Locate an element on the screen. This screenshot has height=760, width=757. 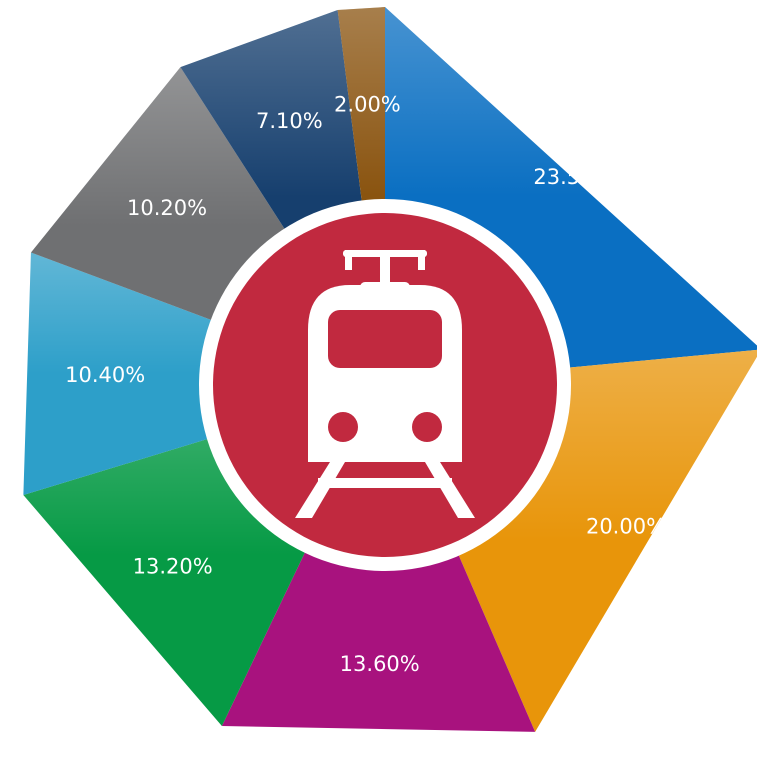
value-label: 7.10% is located at coordinates (289, 121).